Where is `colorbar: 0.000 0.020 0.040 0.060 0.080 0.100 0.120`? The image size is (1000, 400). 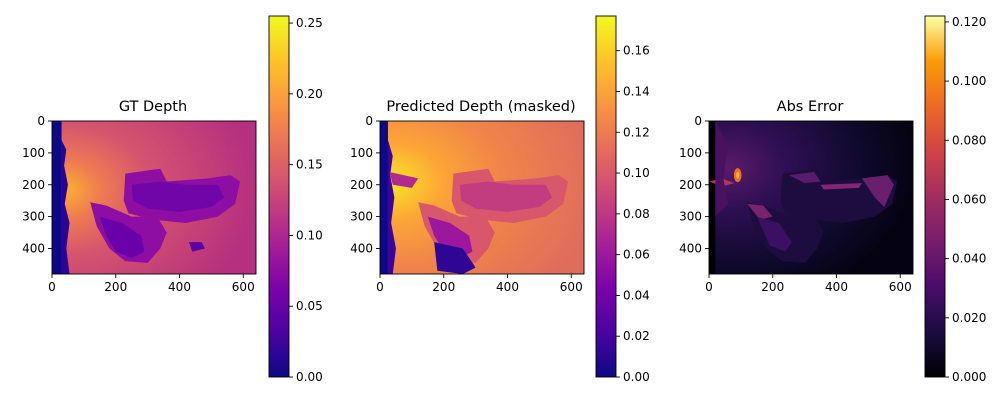
colorbar: 0.000 0.020 0.040 0.060 0.080 0.100 0.120 is located at coordinates (955, 199).